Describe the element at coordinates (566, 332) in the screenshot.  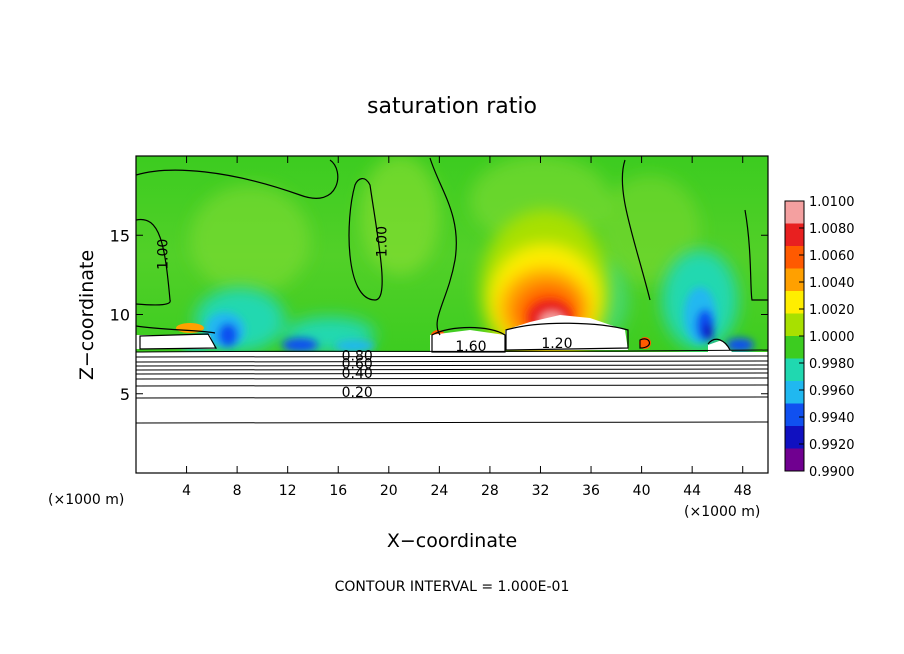
I see `cloud-region-center` at that location.